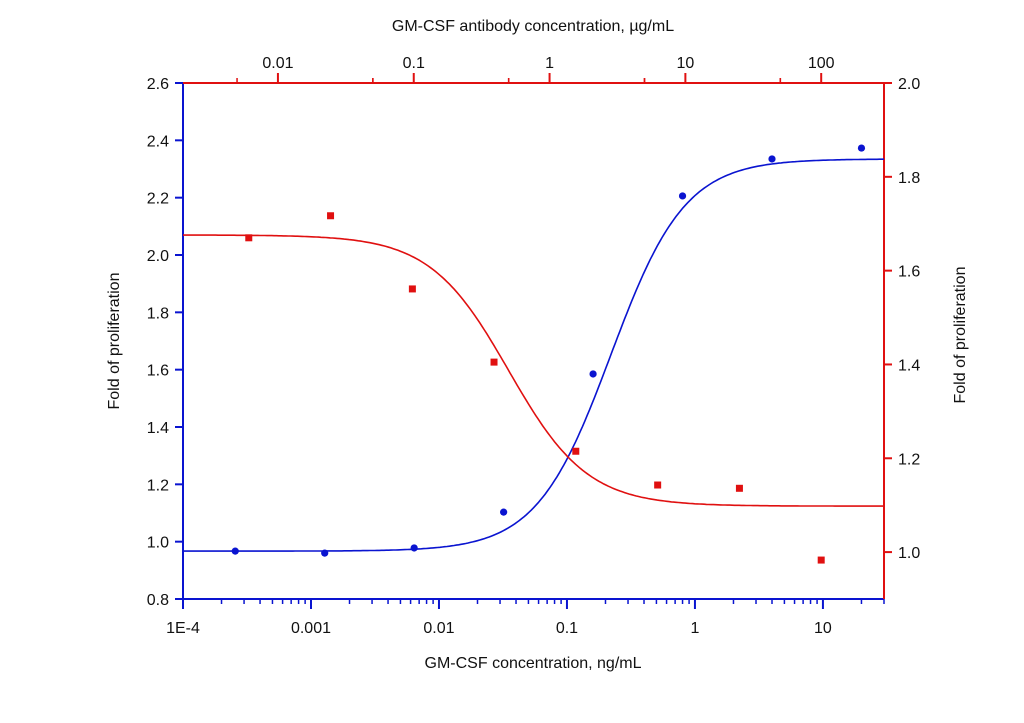  I want to click on y-tick-label: 2.4, so click(158, 141).